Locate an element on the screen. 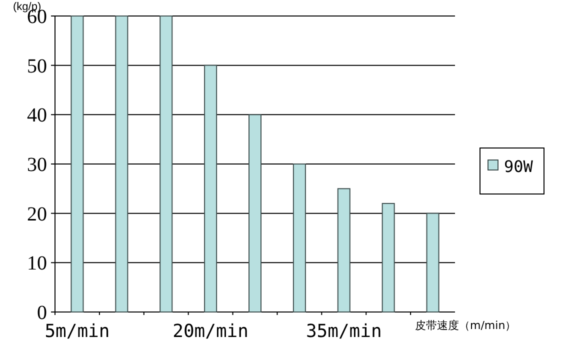 The height and width of the screenshot is (355, 571). y-tick-label: 30 is located at coordinates (37, 165).